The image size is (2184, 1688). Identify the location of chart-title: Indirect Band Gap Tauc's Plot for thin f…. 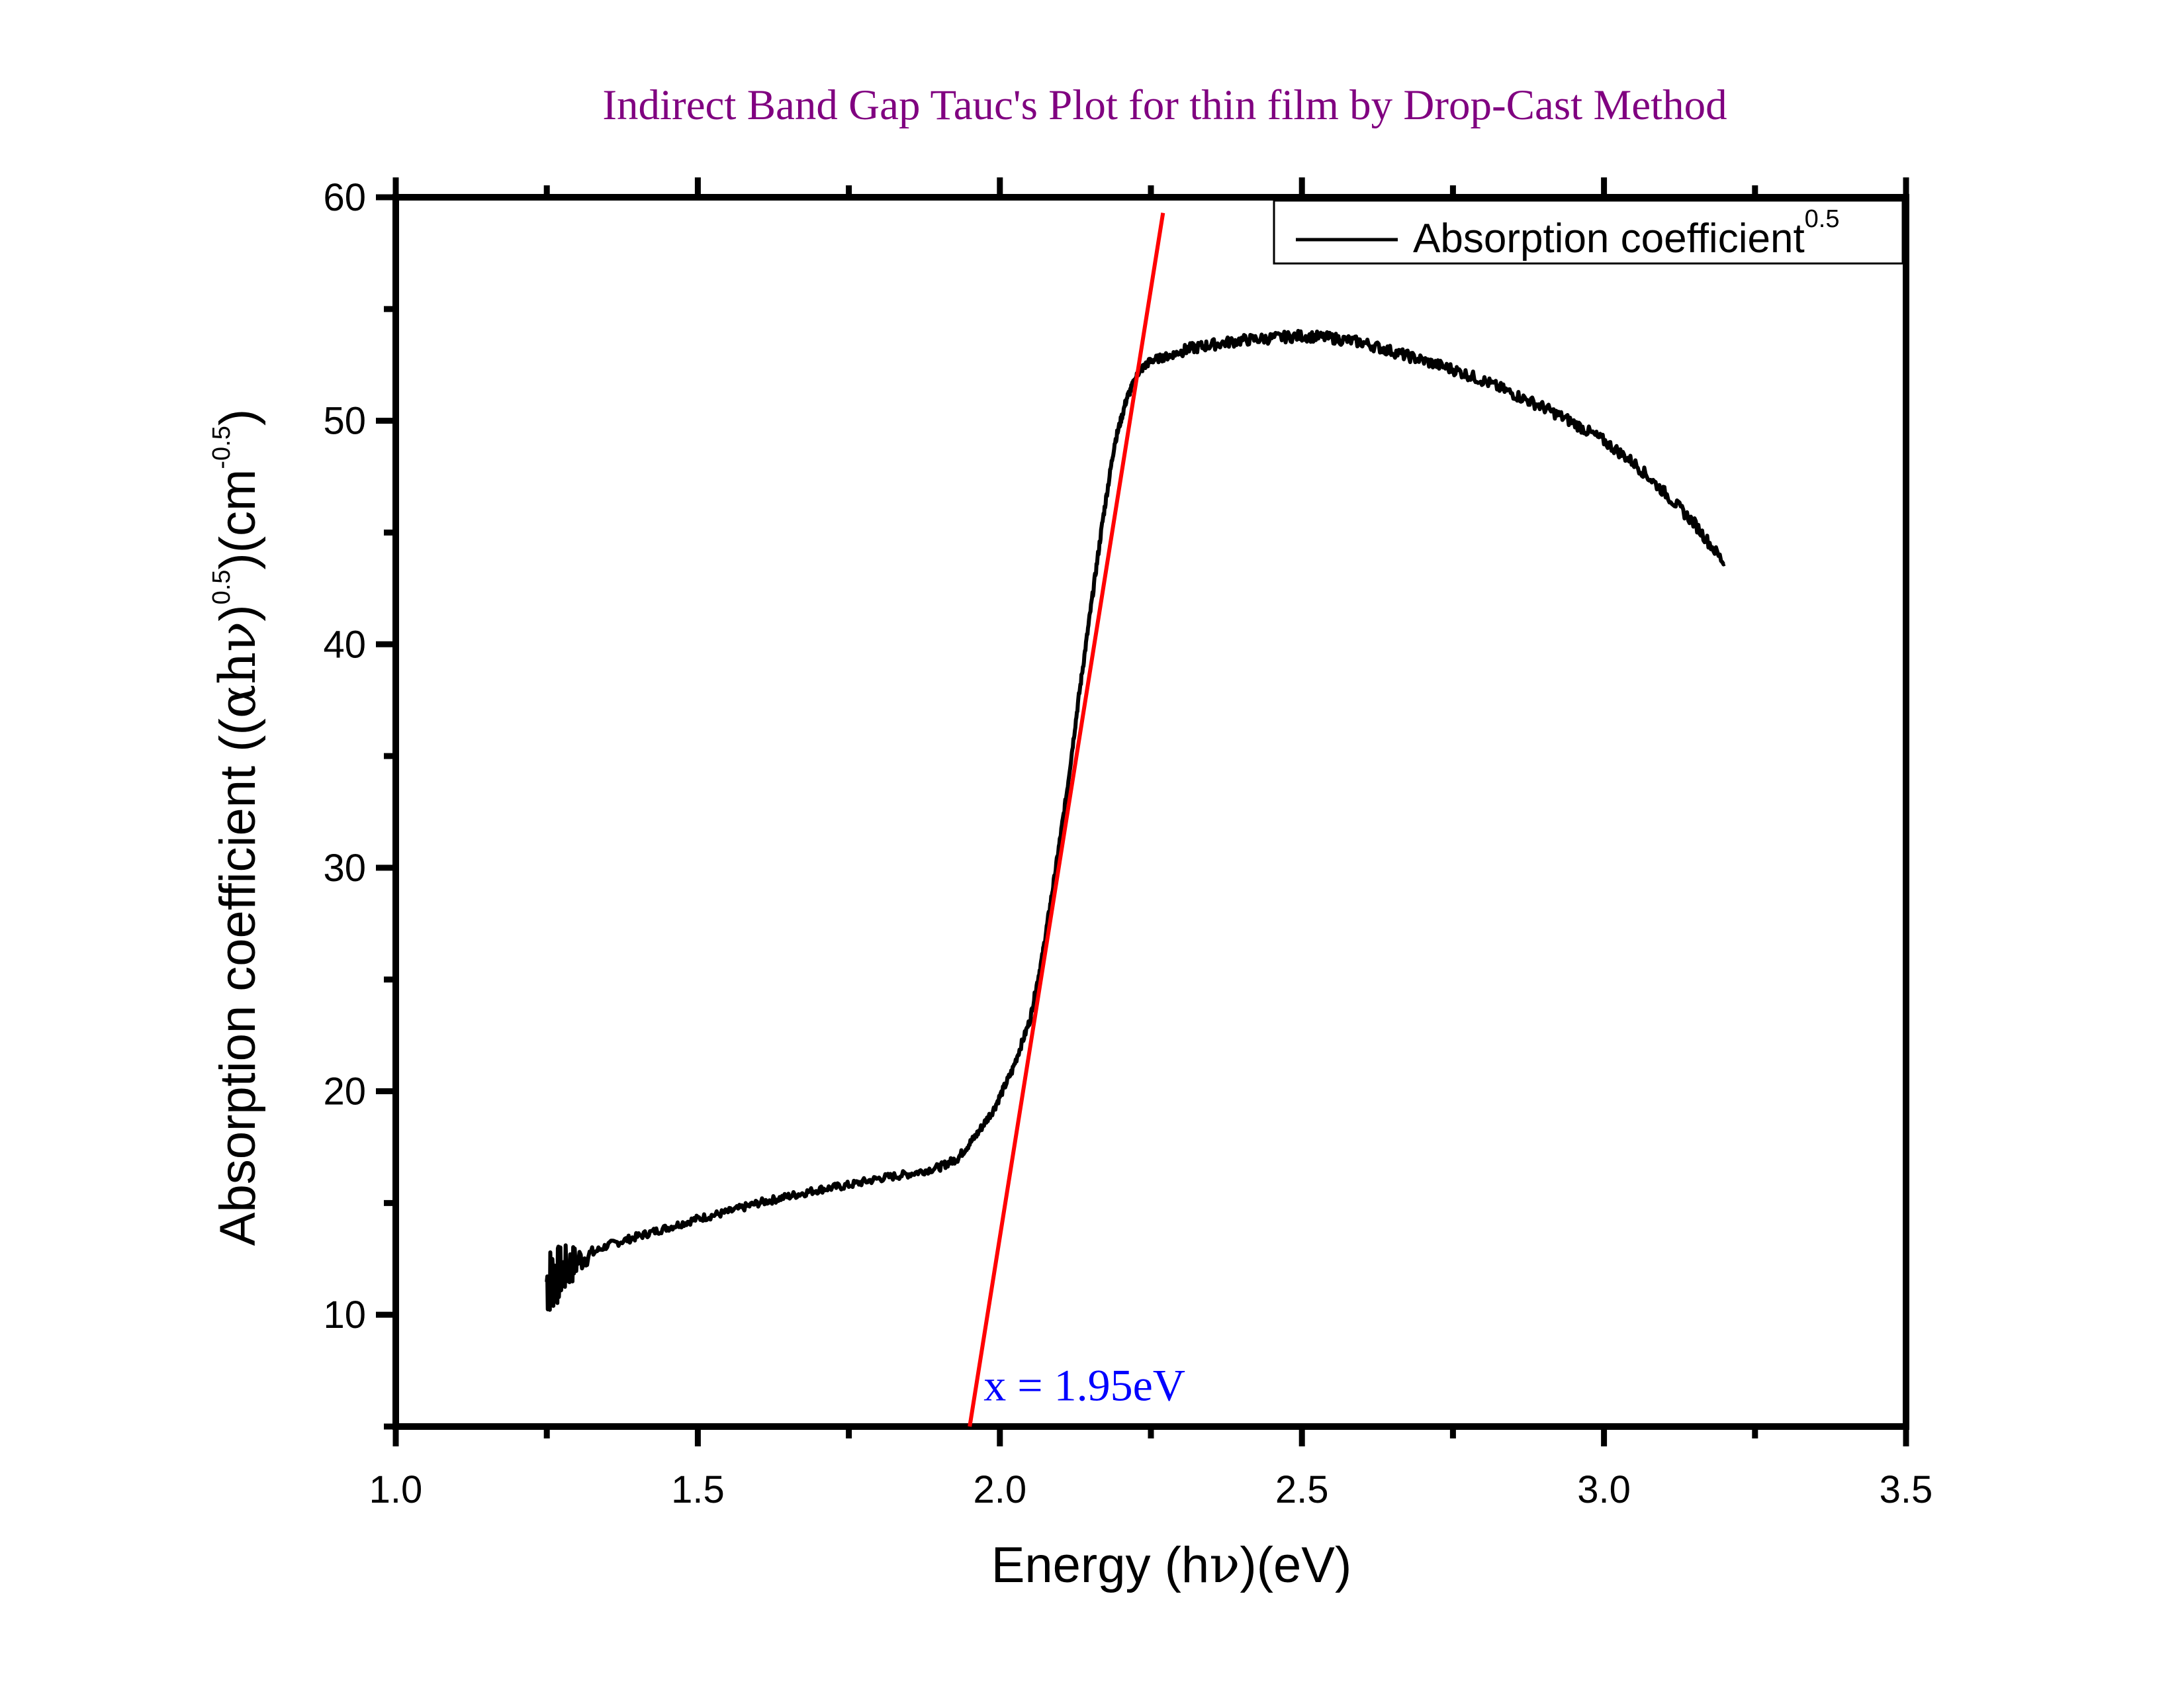
(1164, 105).